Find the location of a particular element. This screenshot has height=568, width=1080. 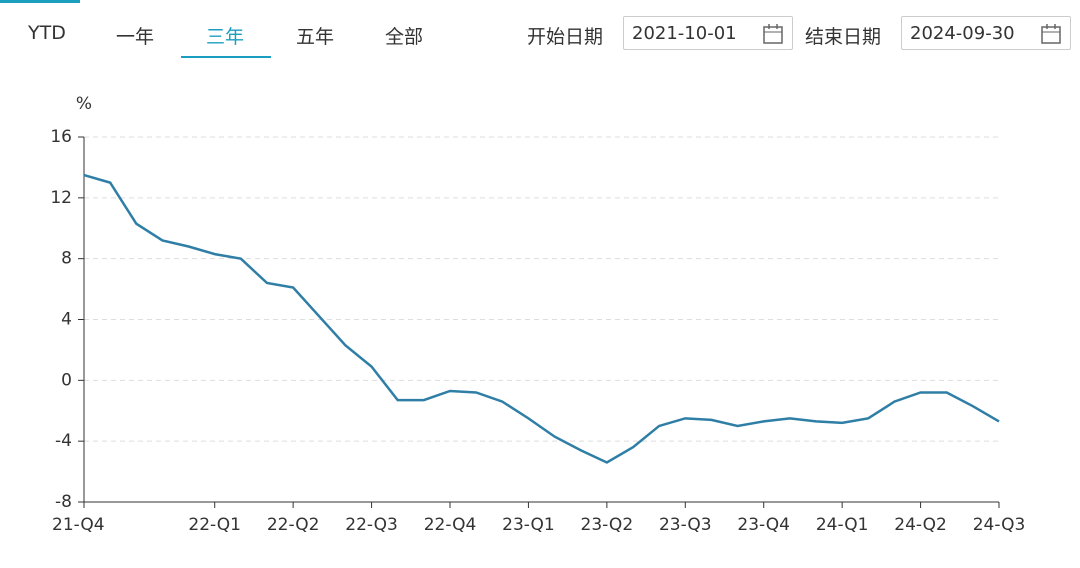

x-tick-label: 21-Q4 is located at coordinates (78, 525).